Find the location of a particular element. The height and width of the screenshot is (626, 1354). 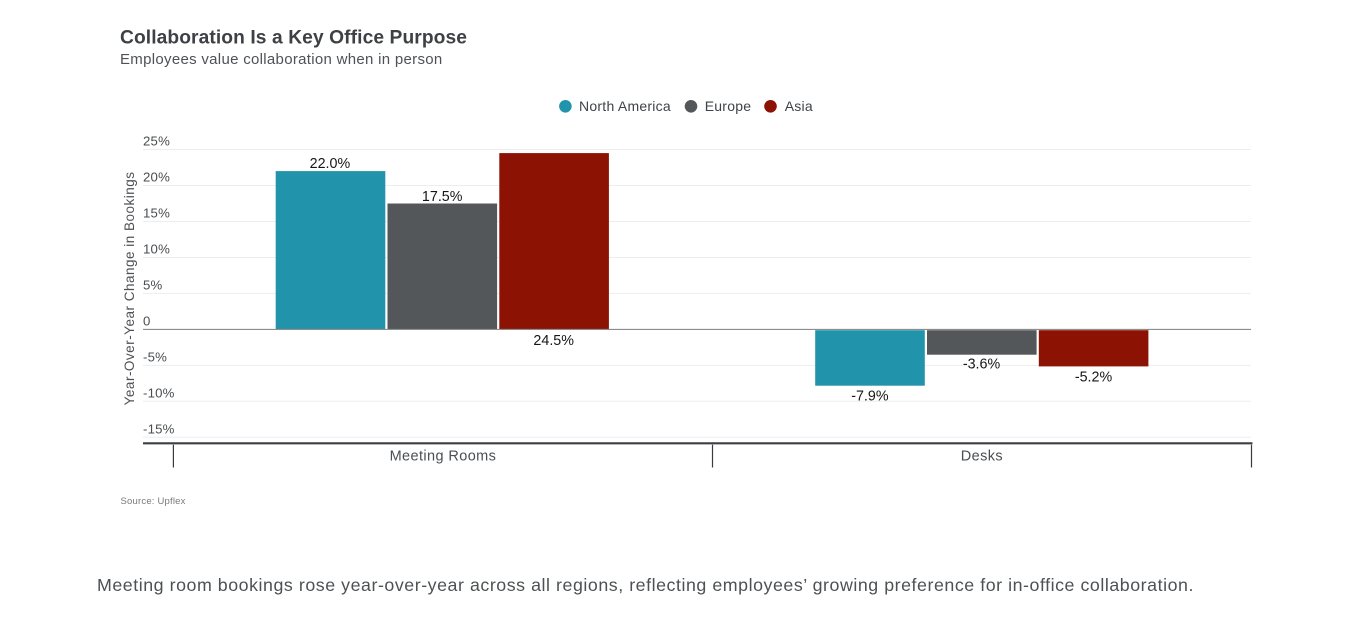

svg-text: 0 is located at coordinates (147, 320).